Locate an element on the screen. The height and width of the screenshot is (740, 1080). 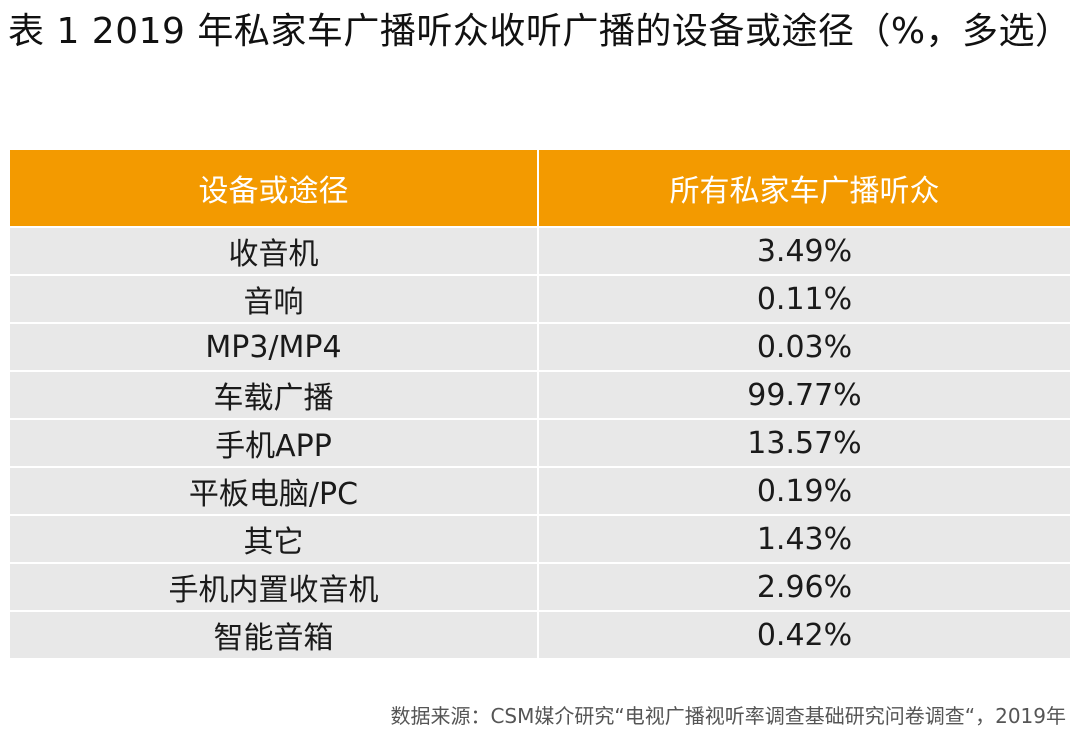
column-header-listeners: 所有私家车广播听众 is located at coordinates (804, 188).